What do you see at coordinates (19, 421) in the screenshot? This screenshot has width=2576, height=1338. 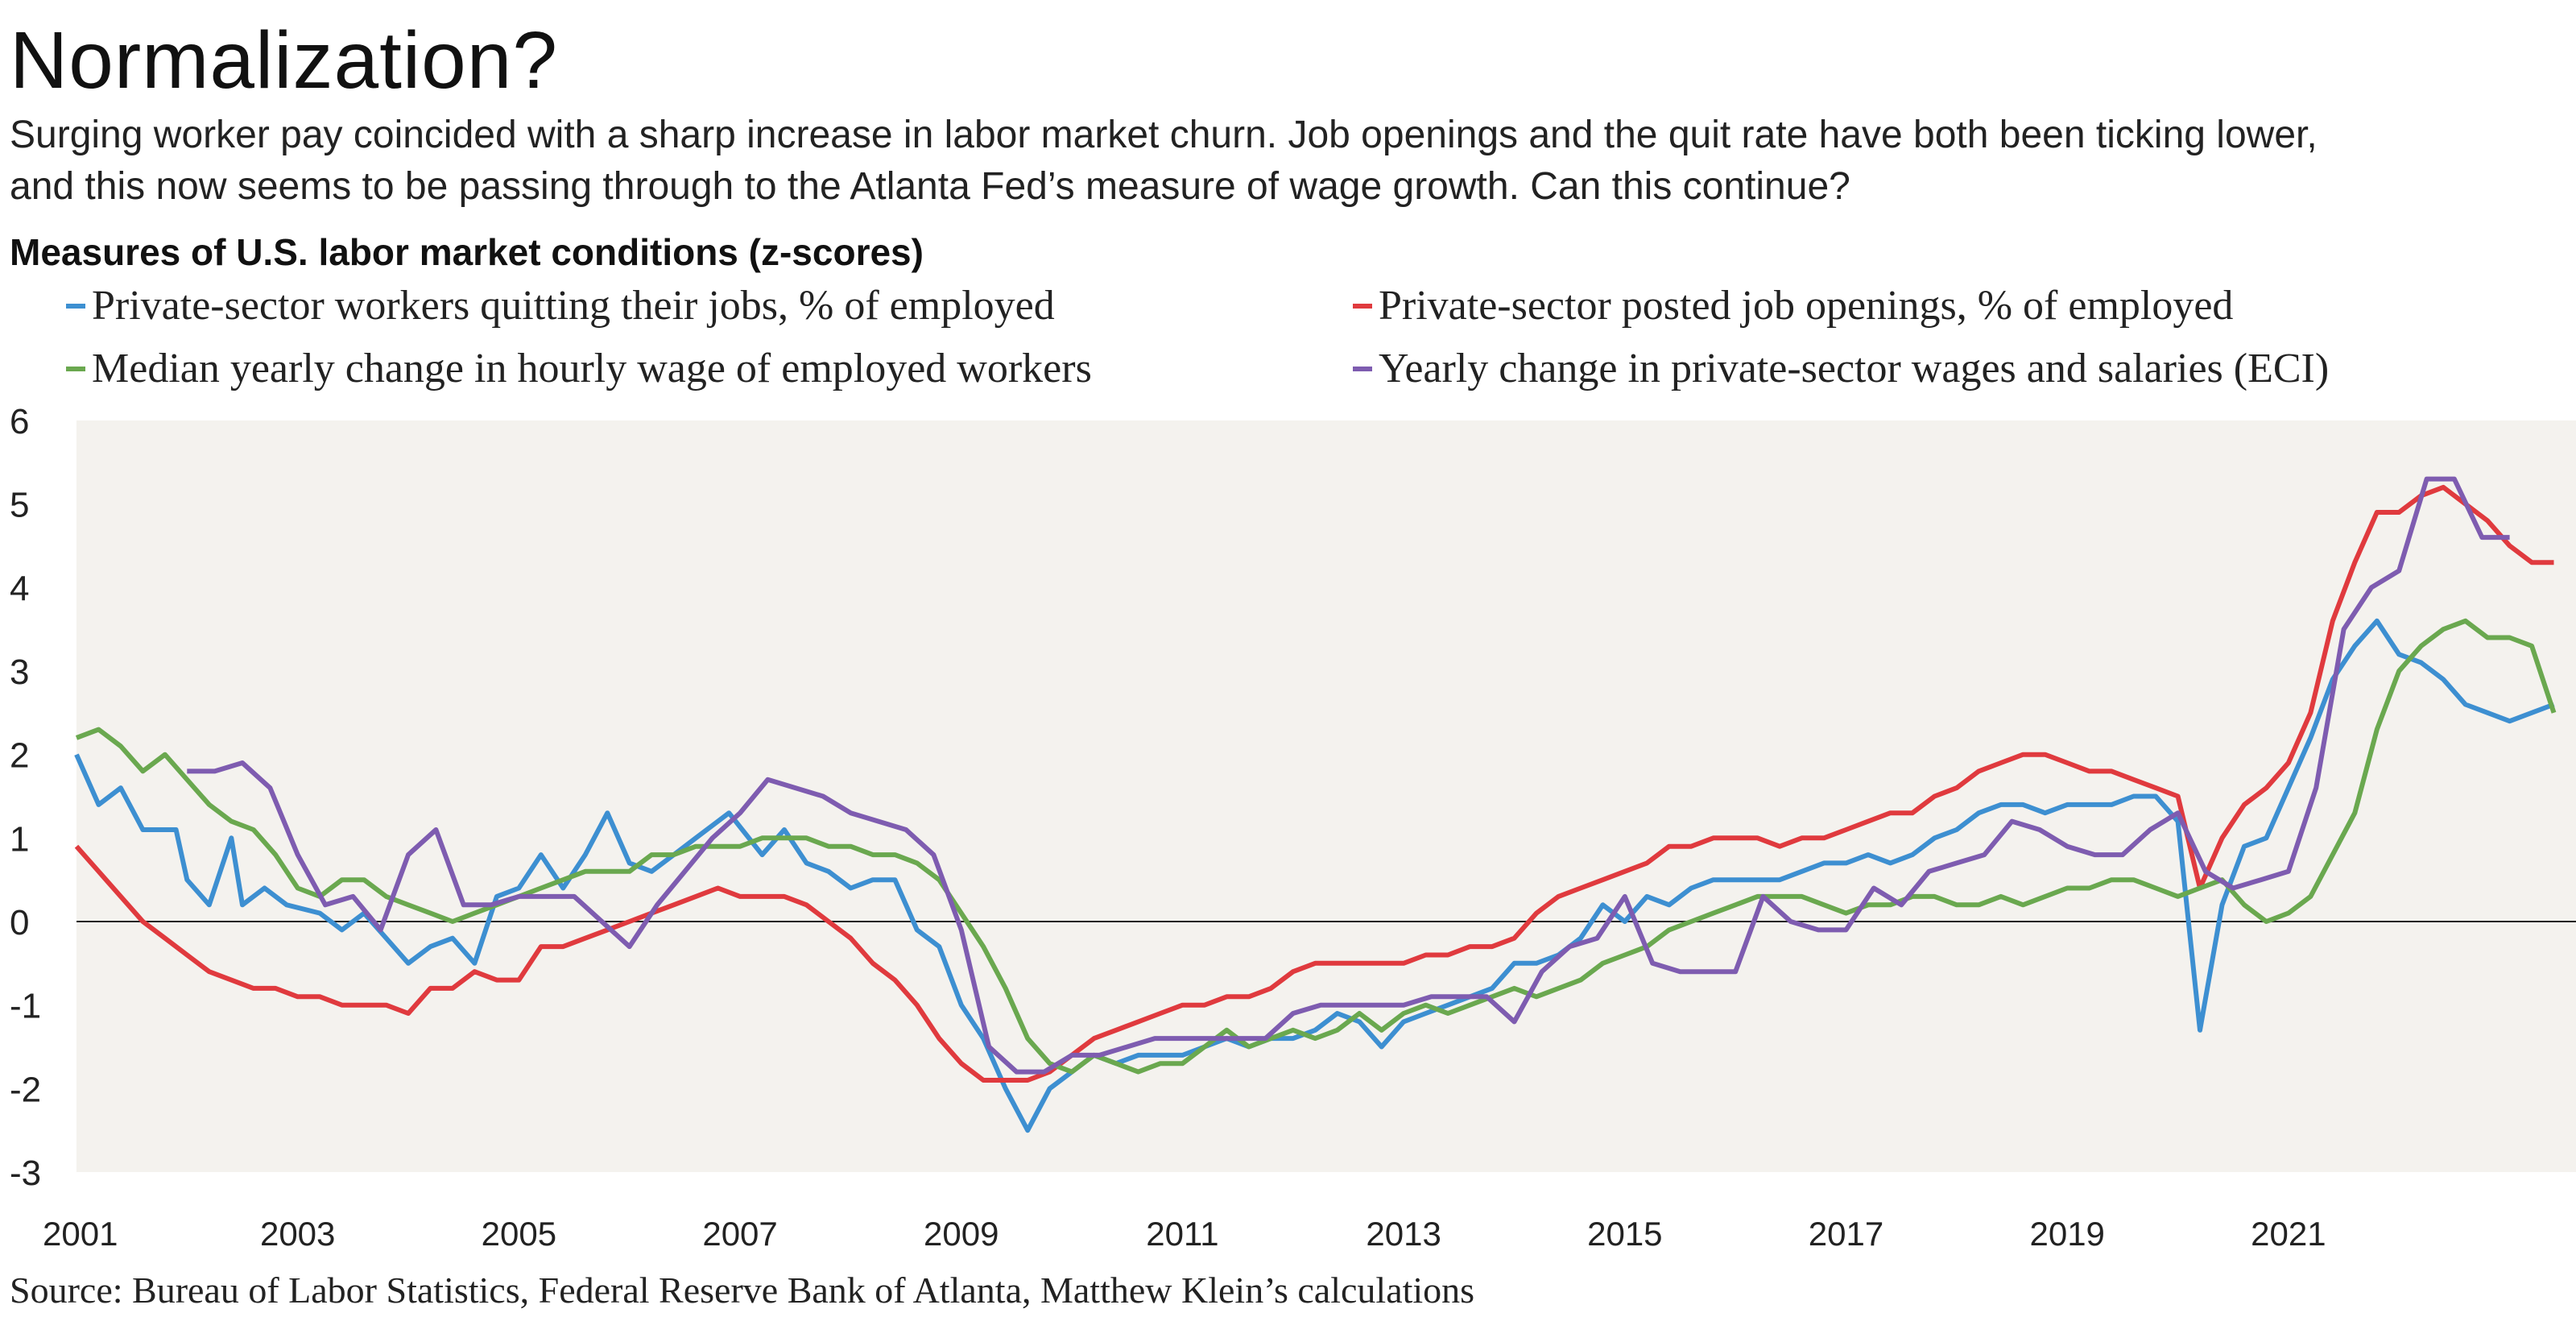 I see `y-tick-label: 6` at bounding box center [19, 421].